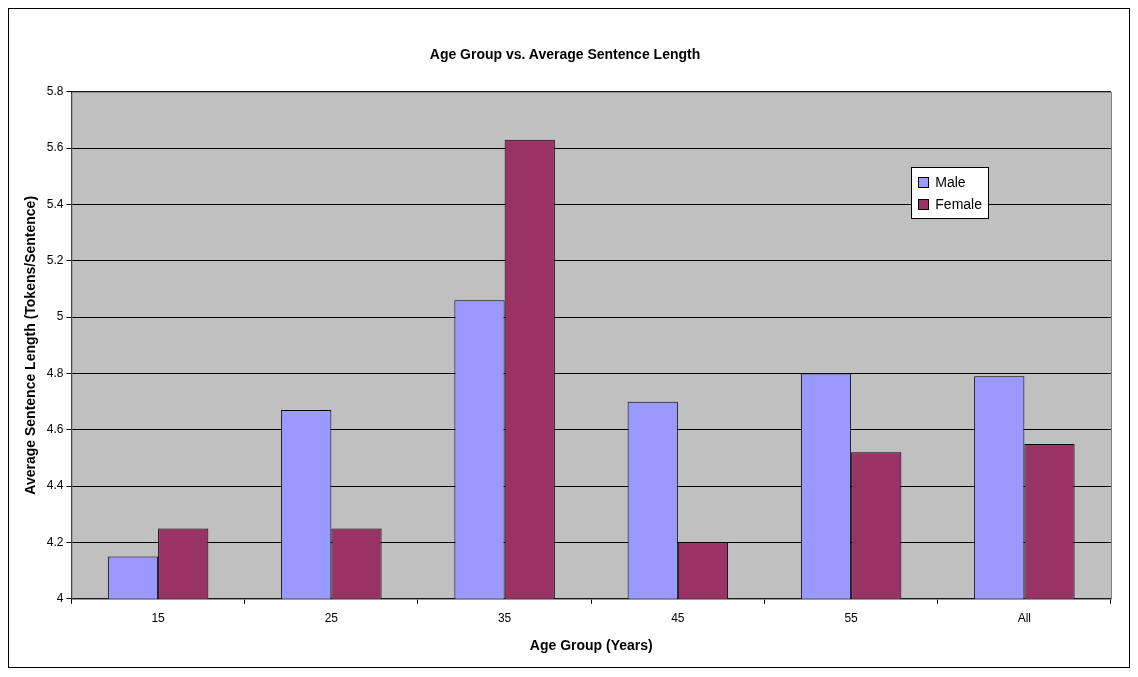  What do you see at coordinates (55, 203) in the screenshot?
I see `y-tick-label: 5.4` at bounding box center [55, 203].